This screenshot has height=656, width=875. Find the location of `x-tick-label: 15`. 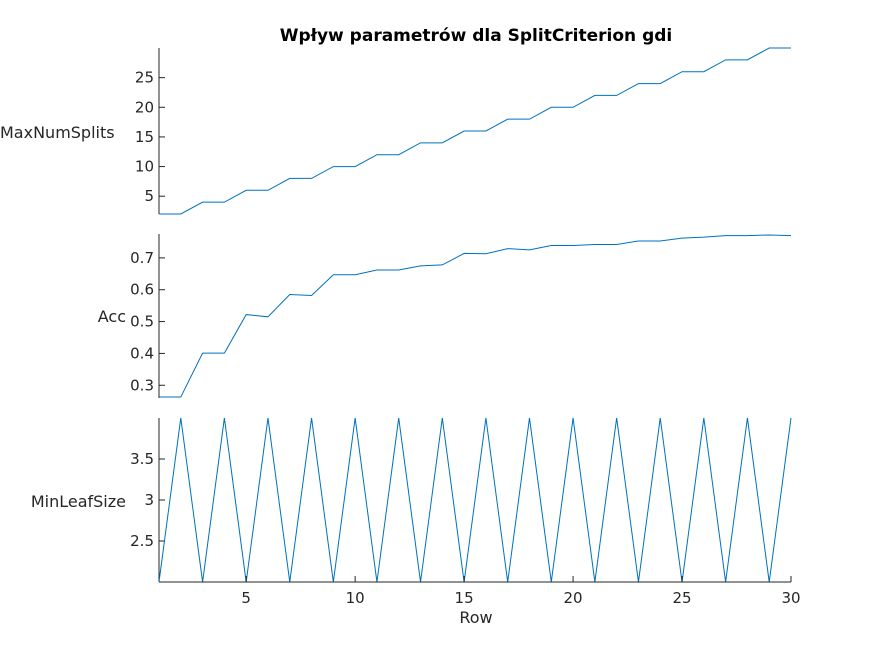

x-tick-label: 15 is located at coordinates (464, 598).